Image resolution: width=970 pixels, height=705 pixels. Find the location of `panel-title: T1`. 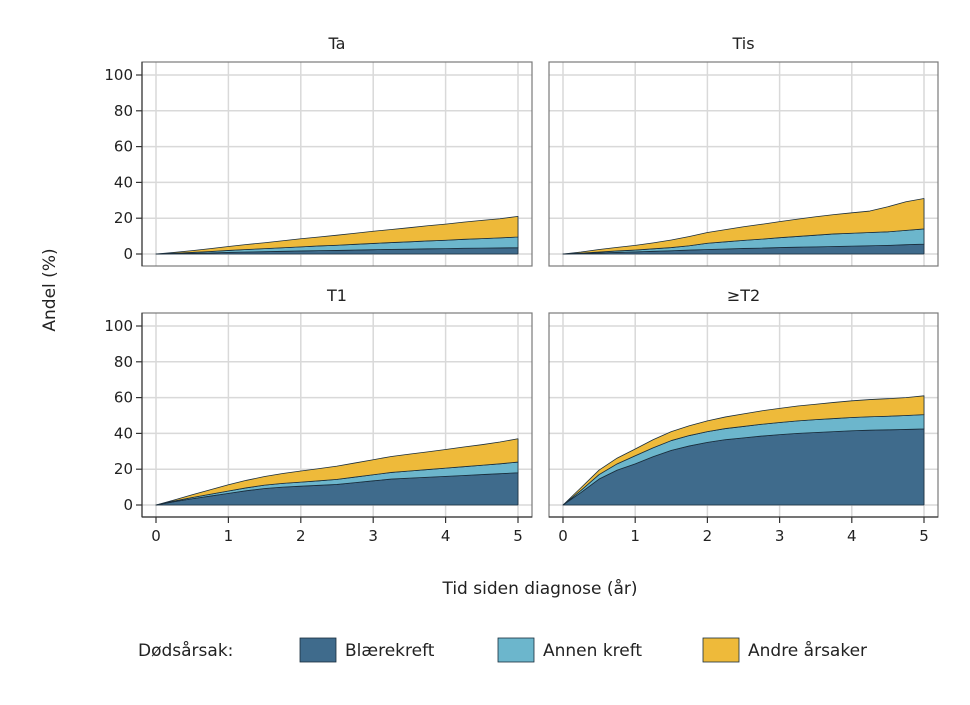

panel-title: T1 is located at coordinates (336, 295).